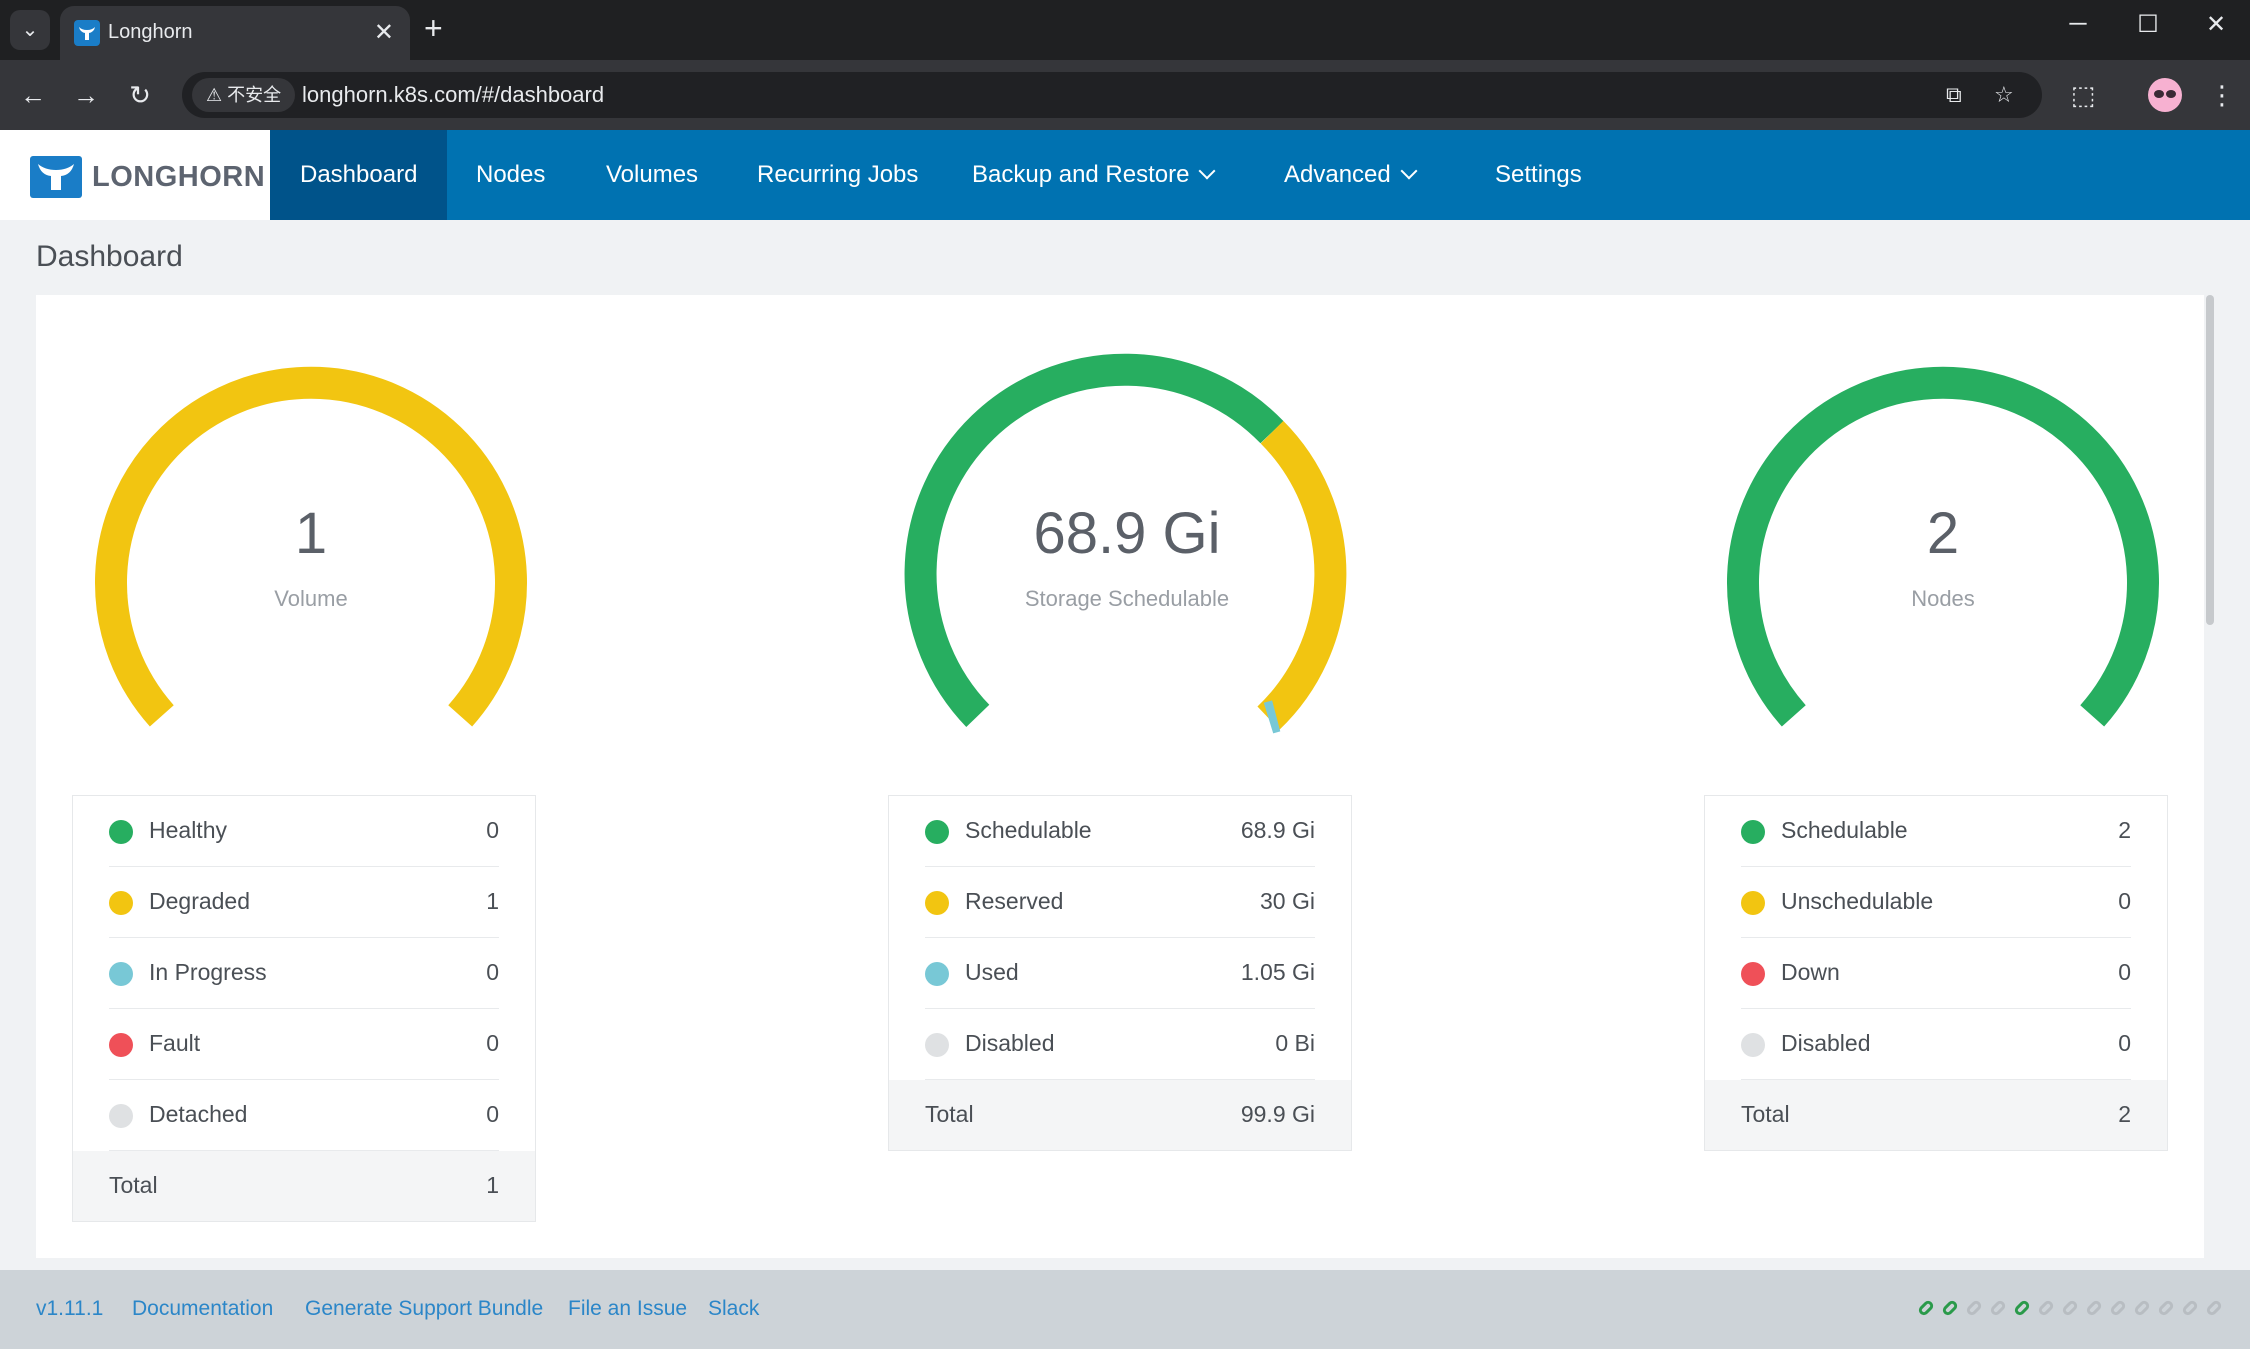 This screenshot has width=2250, height=1349. I want to click on row-label: Healthy, so click(188, 830).